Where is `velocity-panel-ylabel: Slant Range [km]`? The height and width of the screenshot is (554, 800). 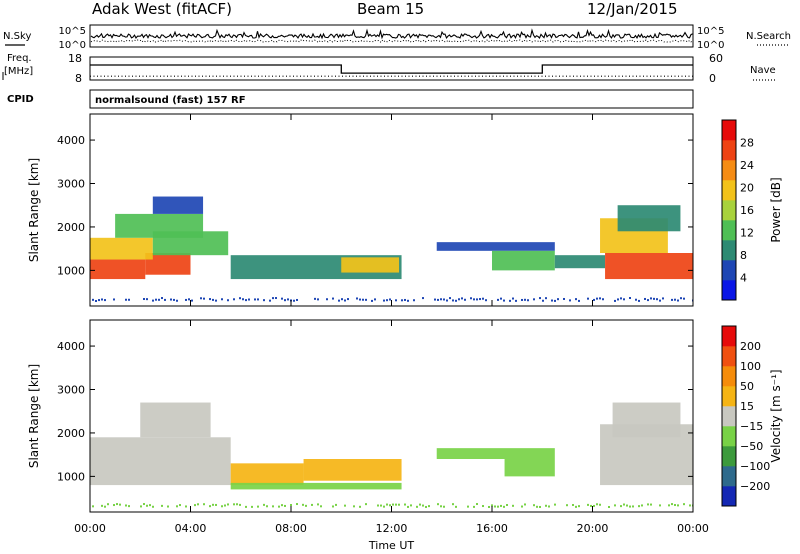
velocity-panel-ylabel: Slant Range [km] is located at coordinates (34, 416).